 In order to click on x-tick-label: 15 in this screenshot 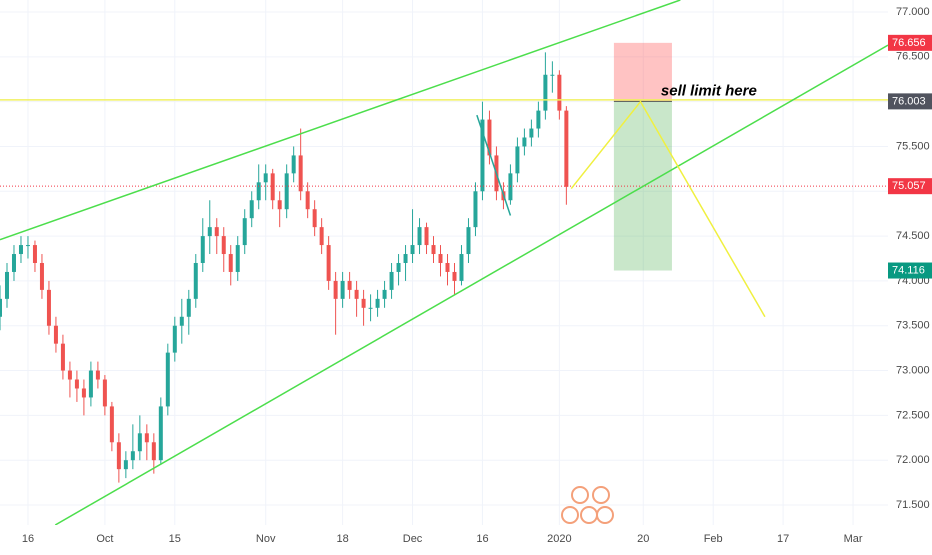, I will do `click(175, 539)`.